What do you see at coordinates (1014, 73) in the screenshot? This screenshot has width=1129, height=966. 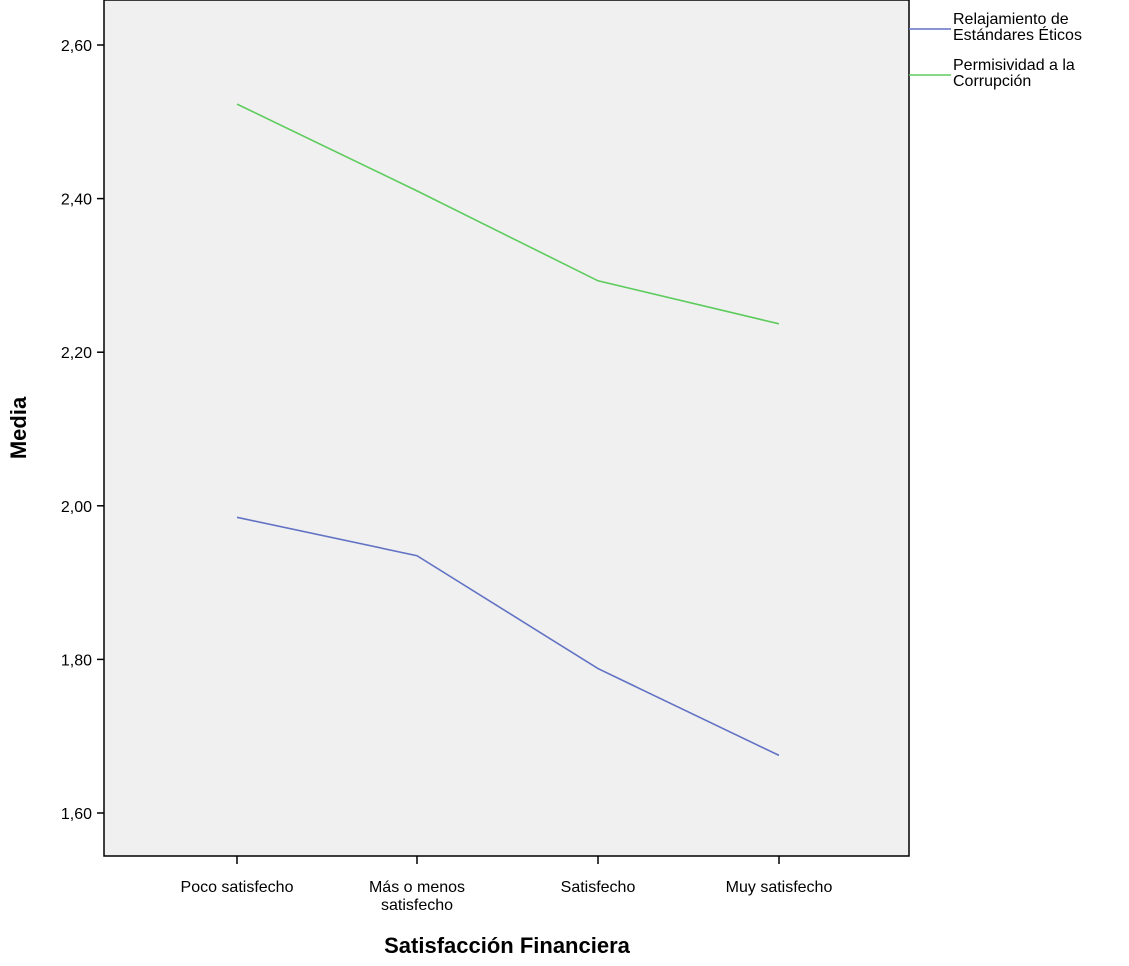 I see `legend-label: Permisividad a la Corrupción` at bounding box center [1014, 73].